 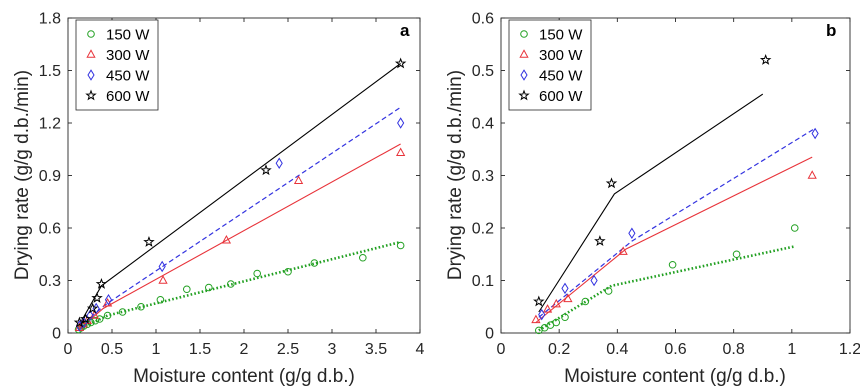 What do you see at coordinates (617, 349) in the screenshot?
I see `x-tick-label: 0.4` at bounding box center [617, 349].